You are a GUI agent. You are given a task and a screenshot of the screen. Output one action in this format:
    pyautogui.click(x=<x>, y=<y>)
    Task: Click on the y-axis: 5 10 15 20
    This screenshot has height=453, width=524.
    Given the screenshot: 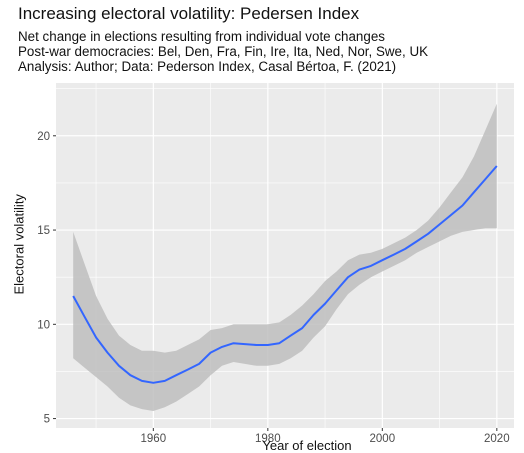 What is the action you would take?
    pyautogui.click(x=46, y=278)
    